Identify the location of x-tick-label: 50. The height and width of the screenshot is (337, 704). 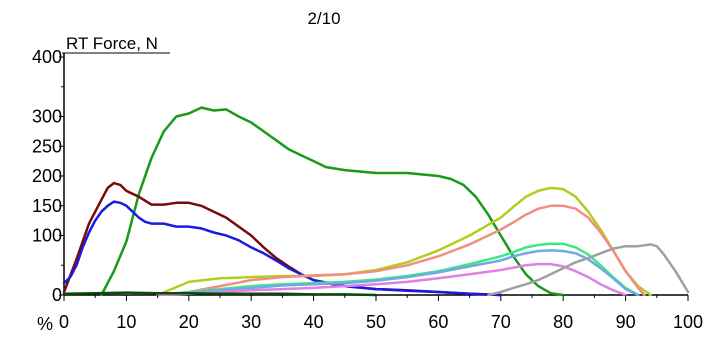
(376, 322).